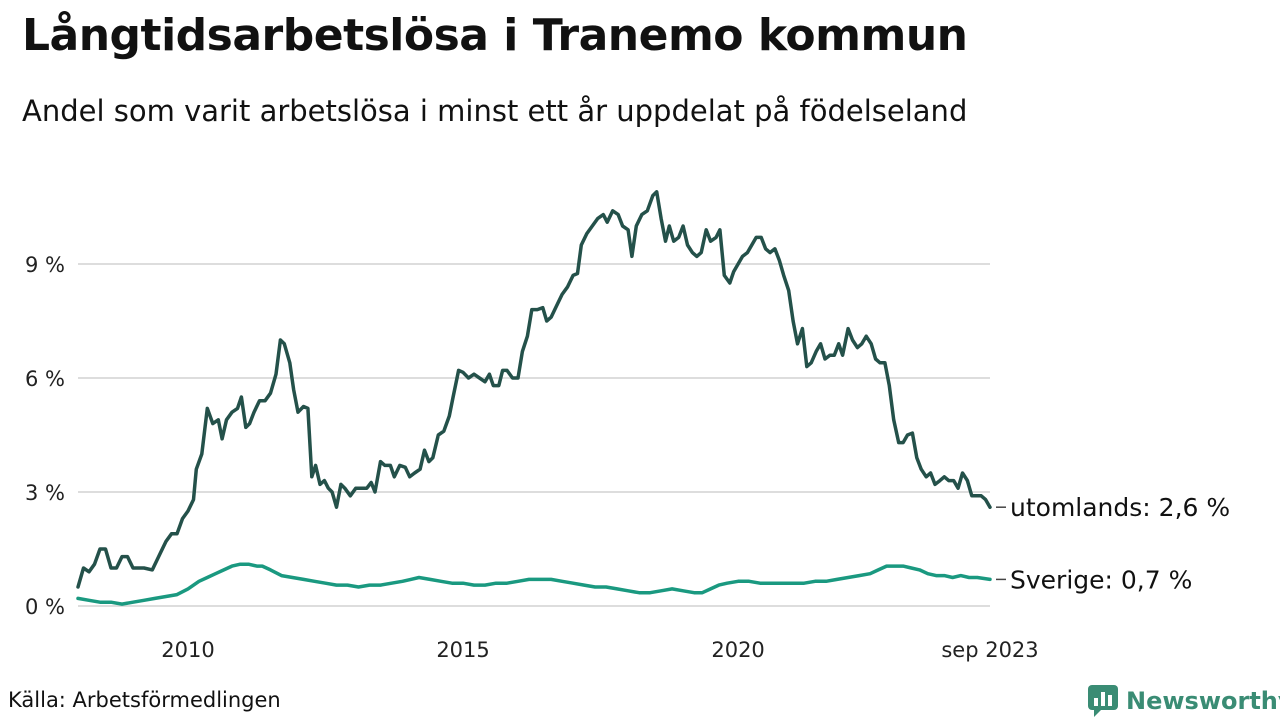 The image size is (1280, 720). What do you see at coordinates (1120, 507) in the screenshot?
I see `end-label-utomlands: utomlands: 2,6 %` at bounding box center [1120, 507].